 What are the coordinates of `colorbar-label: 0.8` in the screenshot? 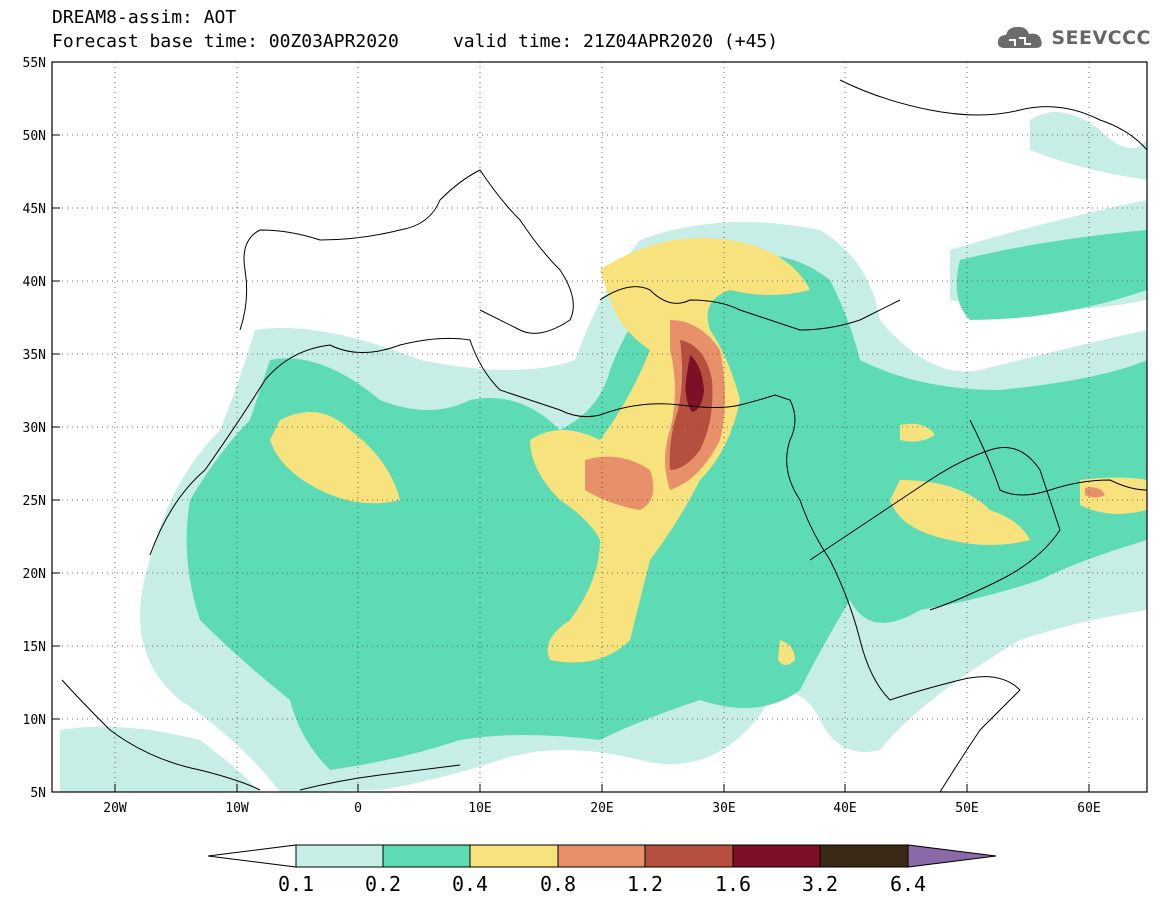 It's located at (558, 884).